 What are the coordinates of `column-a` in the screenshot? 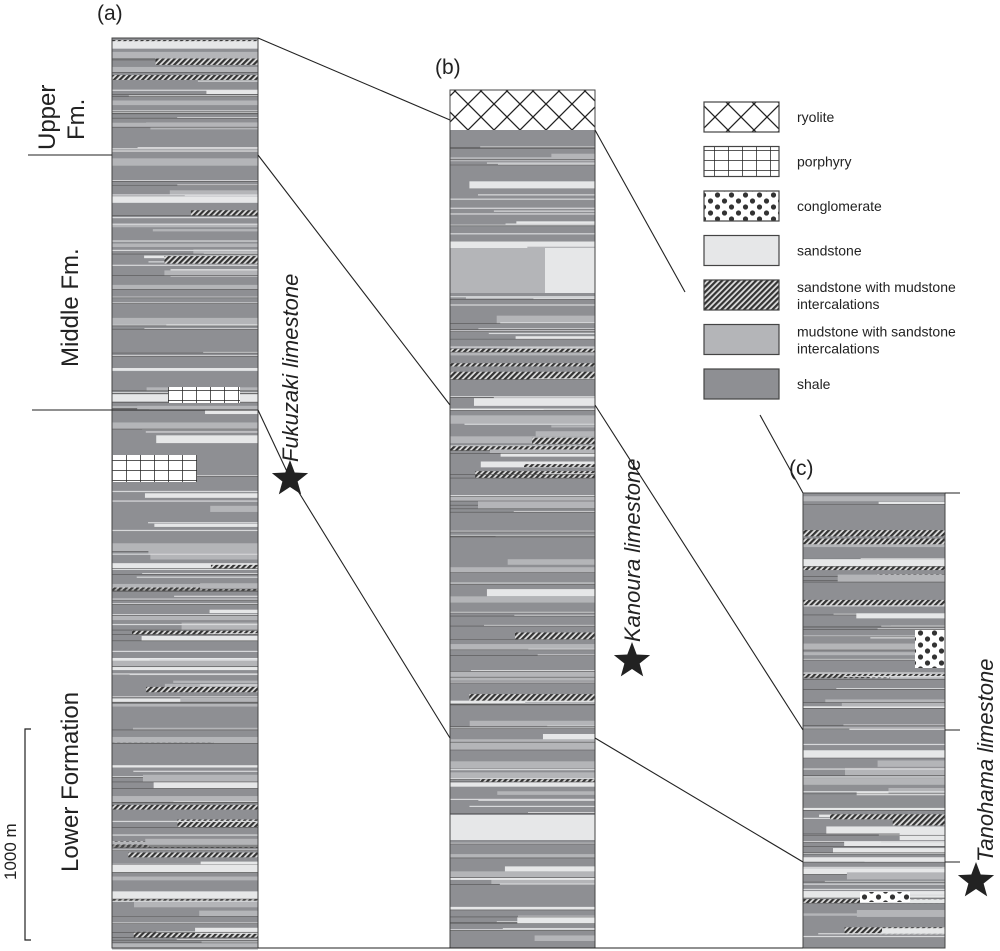 It's located at (185, 494).